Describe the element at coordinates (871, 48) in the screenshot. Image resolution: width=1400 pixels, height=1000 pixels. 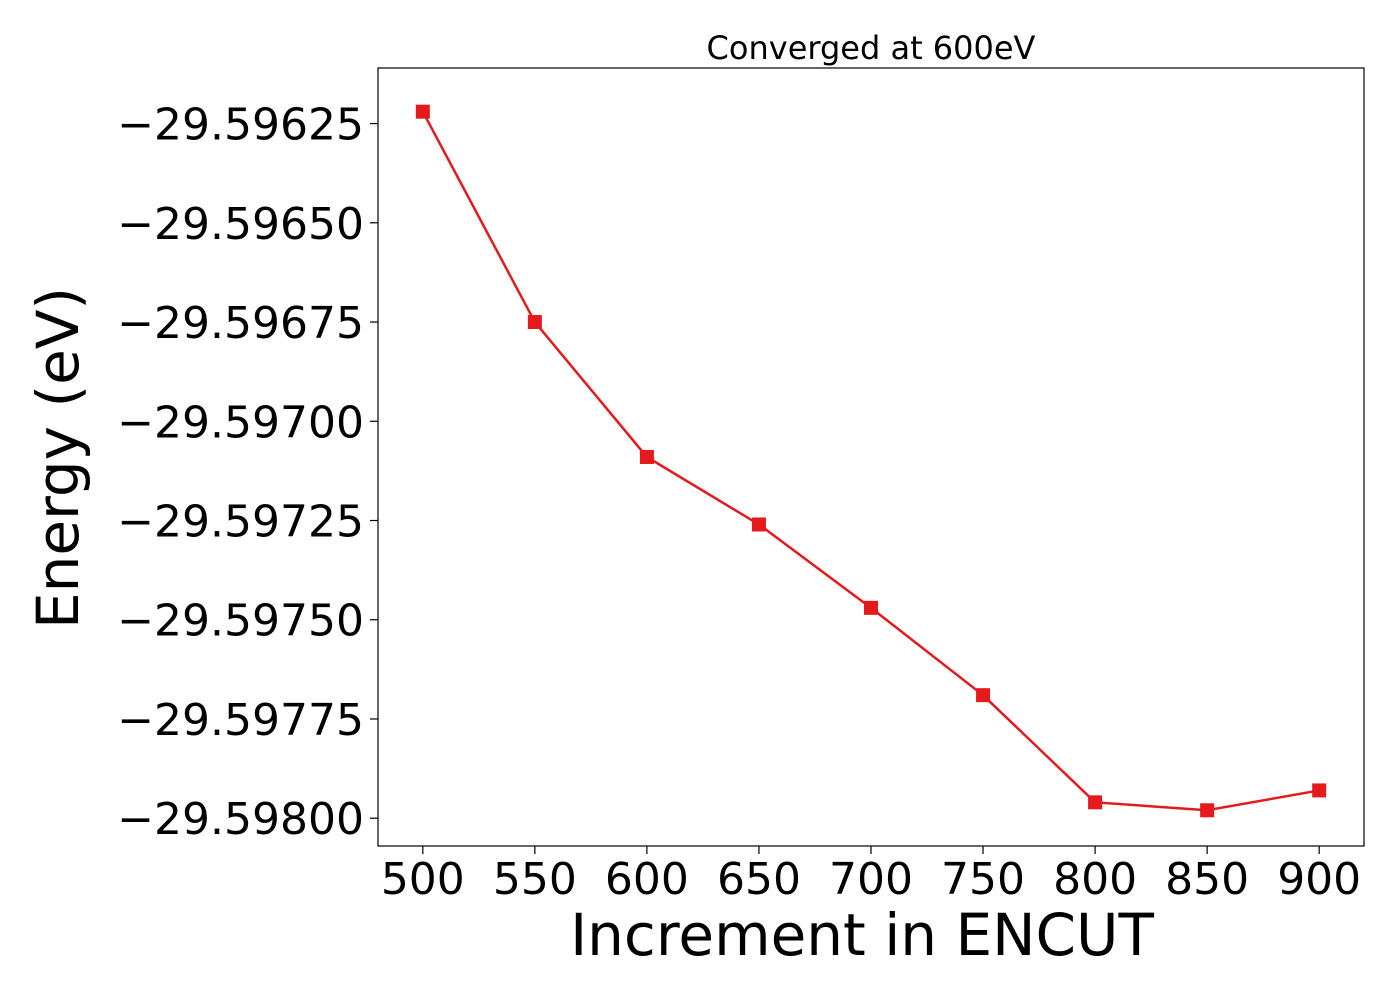
I see `chart-title: Converged at 600eV` at that location.